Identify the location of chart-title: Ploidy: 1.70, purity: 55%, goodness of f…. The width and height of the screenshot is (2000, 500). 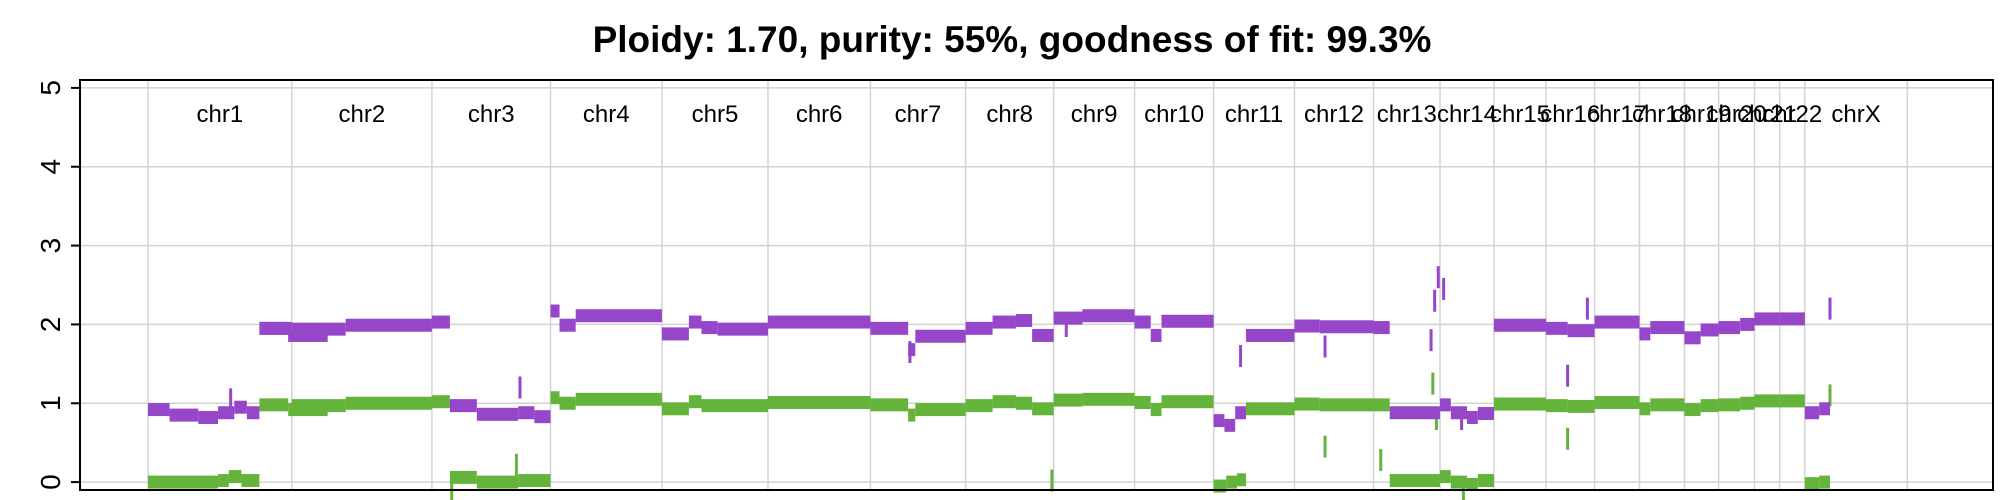
(1012, 39).